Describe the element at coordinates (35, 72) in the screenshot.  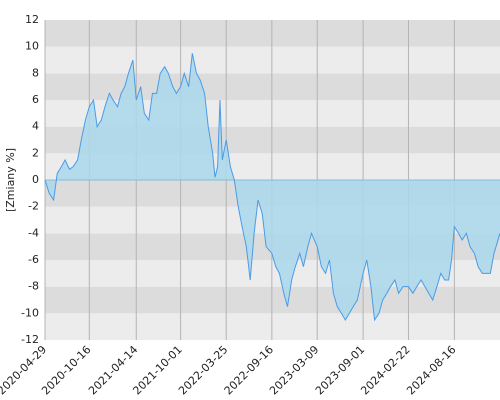
I see `y-tick-label: 8` at that location.